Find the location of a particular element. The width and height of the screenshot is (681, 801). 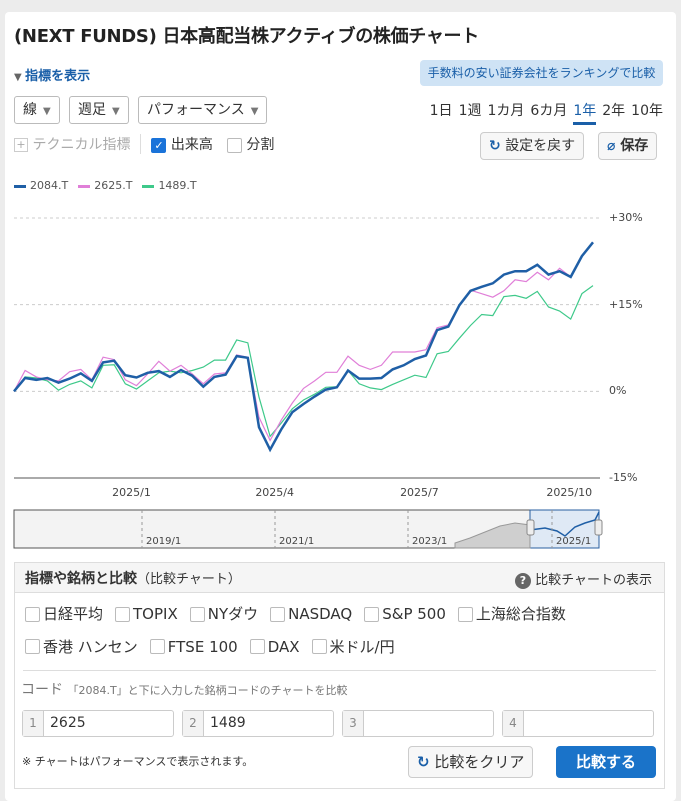

code-input-2: 2 1489 is located at coordinates (258, 723).